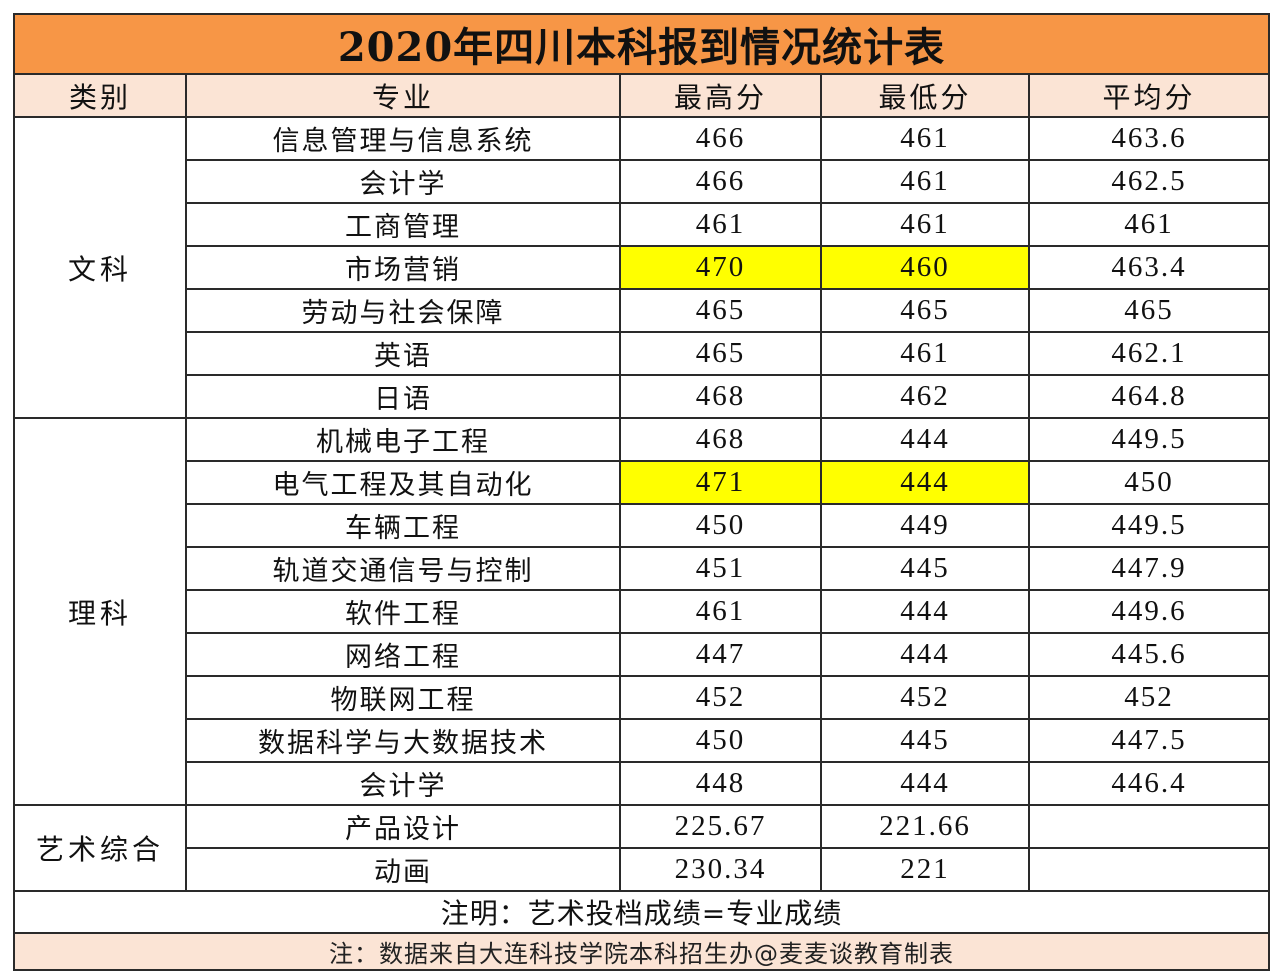 This screenshot has width=1280, height=978. I want to click on category-cell-science: 理科, so click(100, 611).